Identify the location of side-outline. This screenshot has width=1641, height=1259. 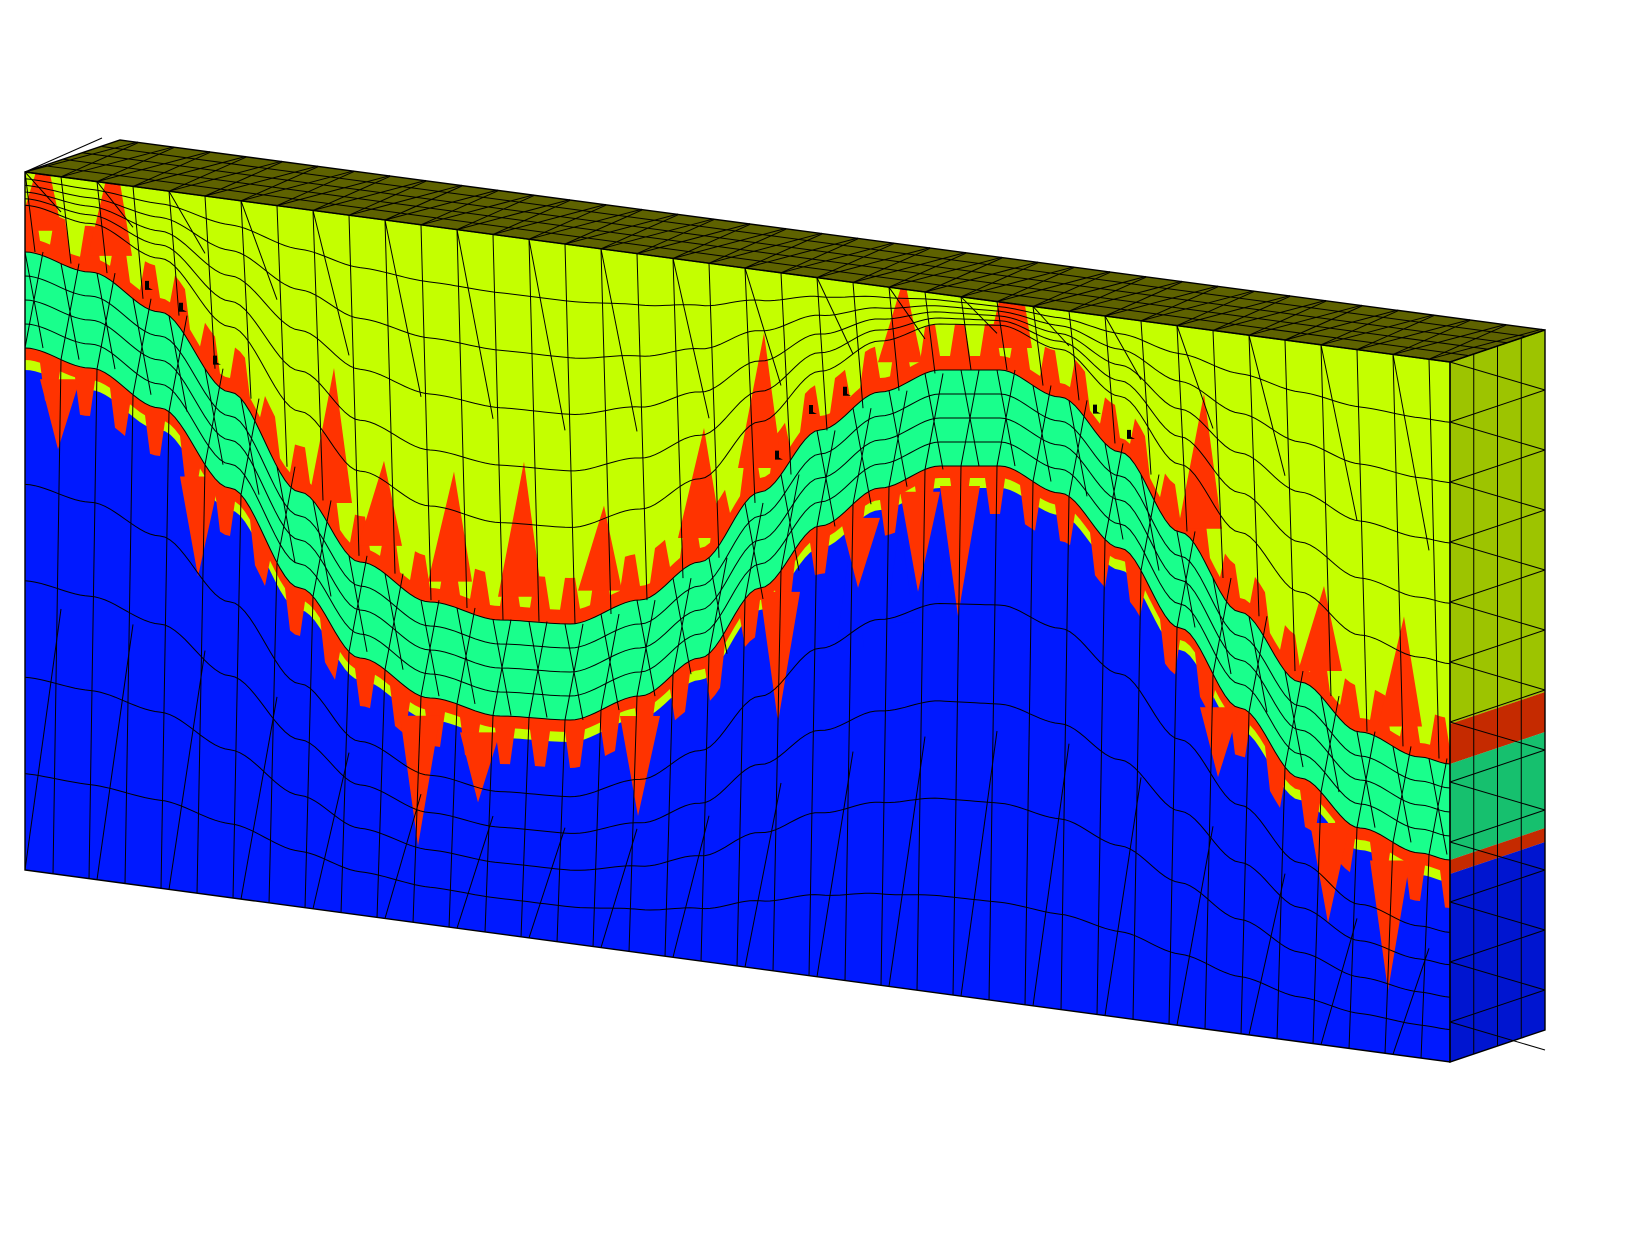
(1497, 696).